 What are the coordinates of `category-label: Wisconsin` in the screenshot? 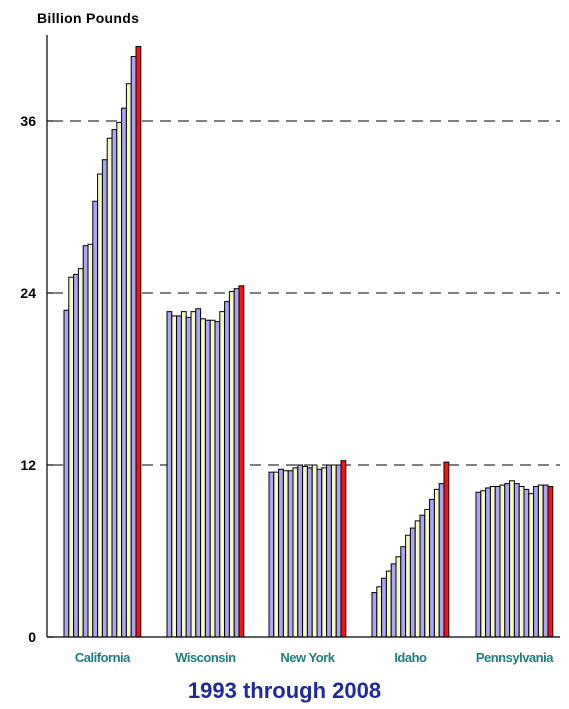 It's located at (205, 657).